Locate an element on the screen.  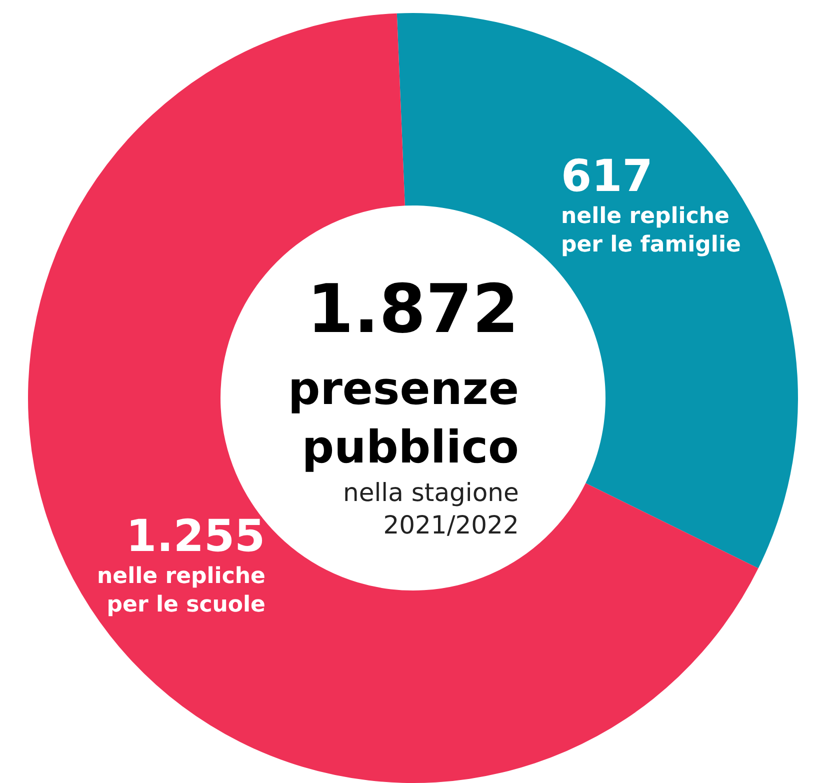
data-label: 617 is located at coordinates (607, 176).